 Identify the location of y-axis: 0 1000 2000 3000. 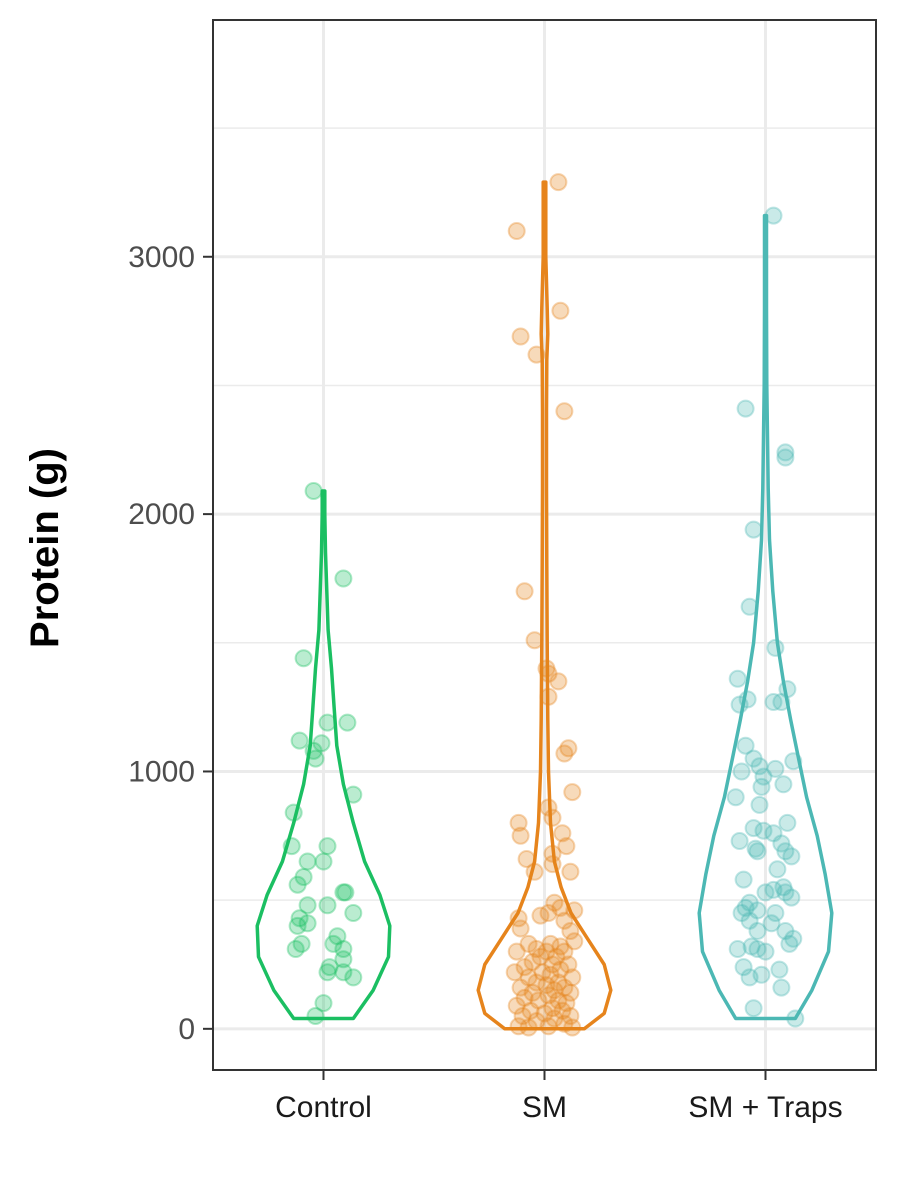
(170, 643).